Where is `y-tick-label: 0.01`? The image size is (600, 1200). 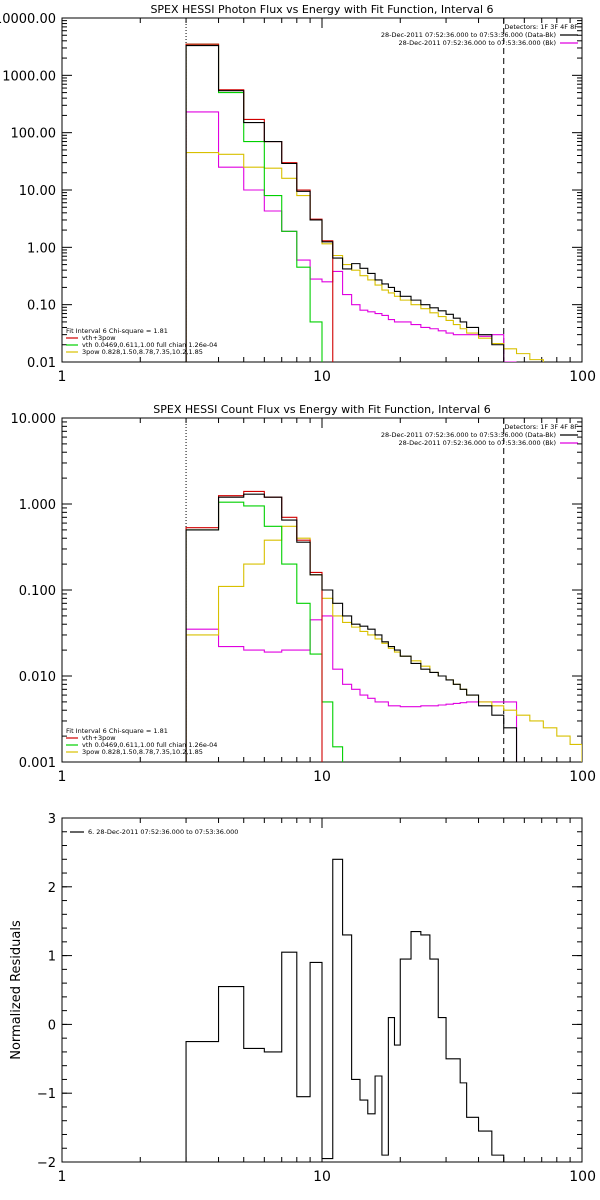
y-tick-label: 0.01 is located at coordinates (41, 363).